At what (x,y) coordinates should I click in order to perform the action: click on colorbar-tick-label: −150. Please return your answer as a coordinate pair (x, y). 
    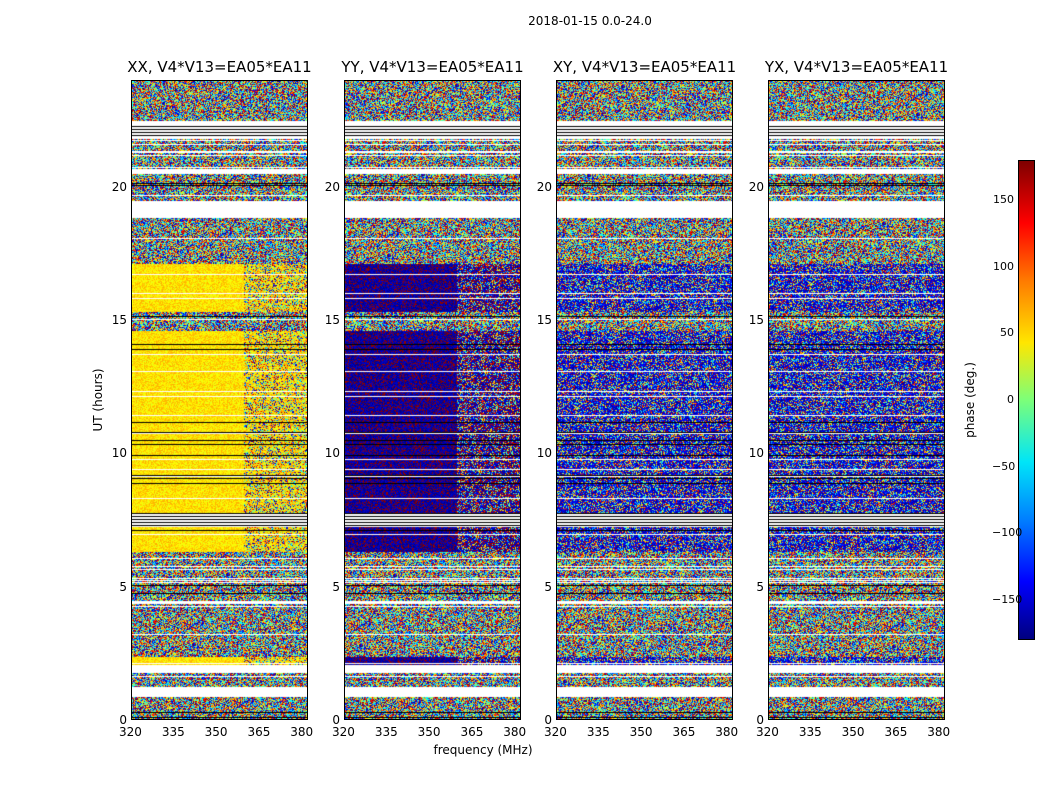
    Looking at the image, I should click on (1007, 599).